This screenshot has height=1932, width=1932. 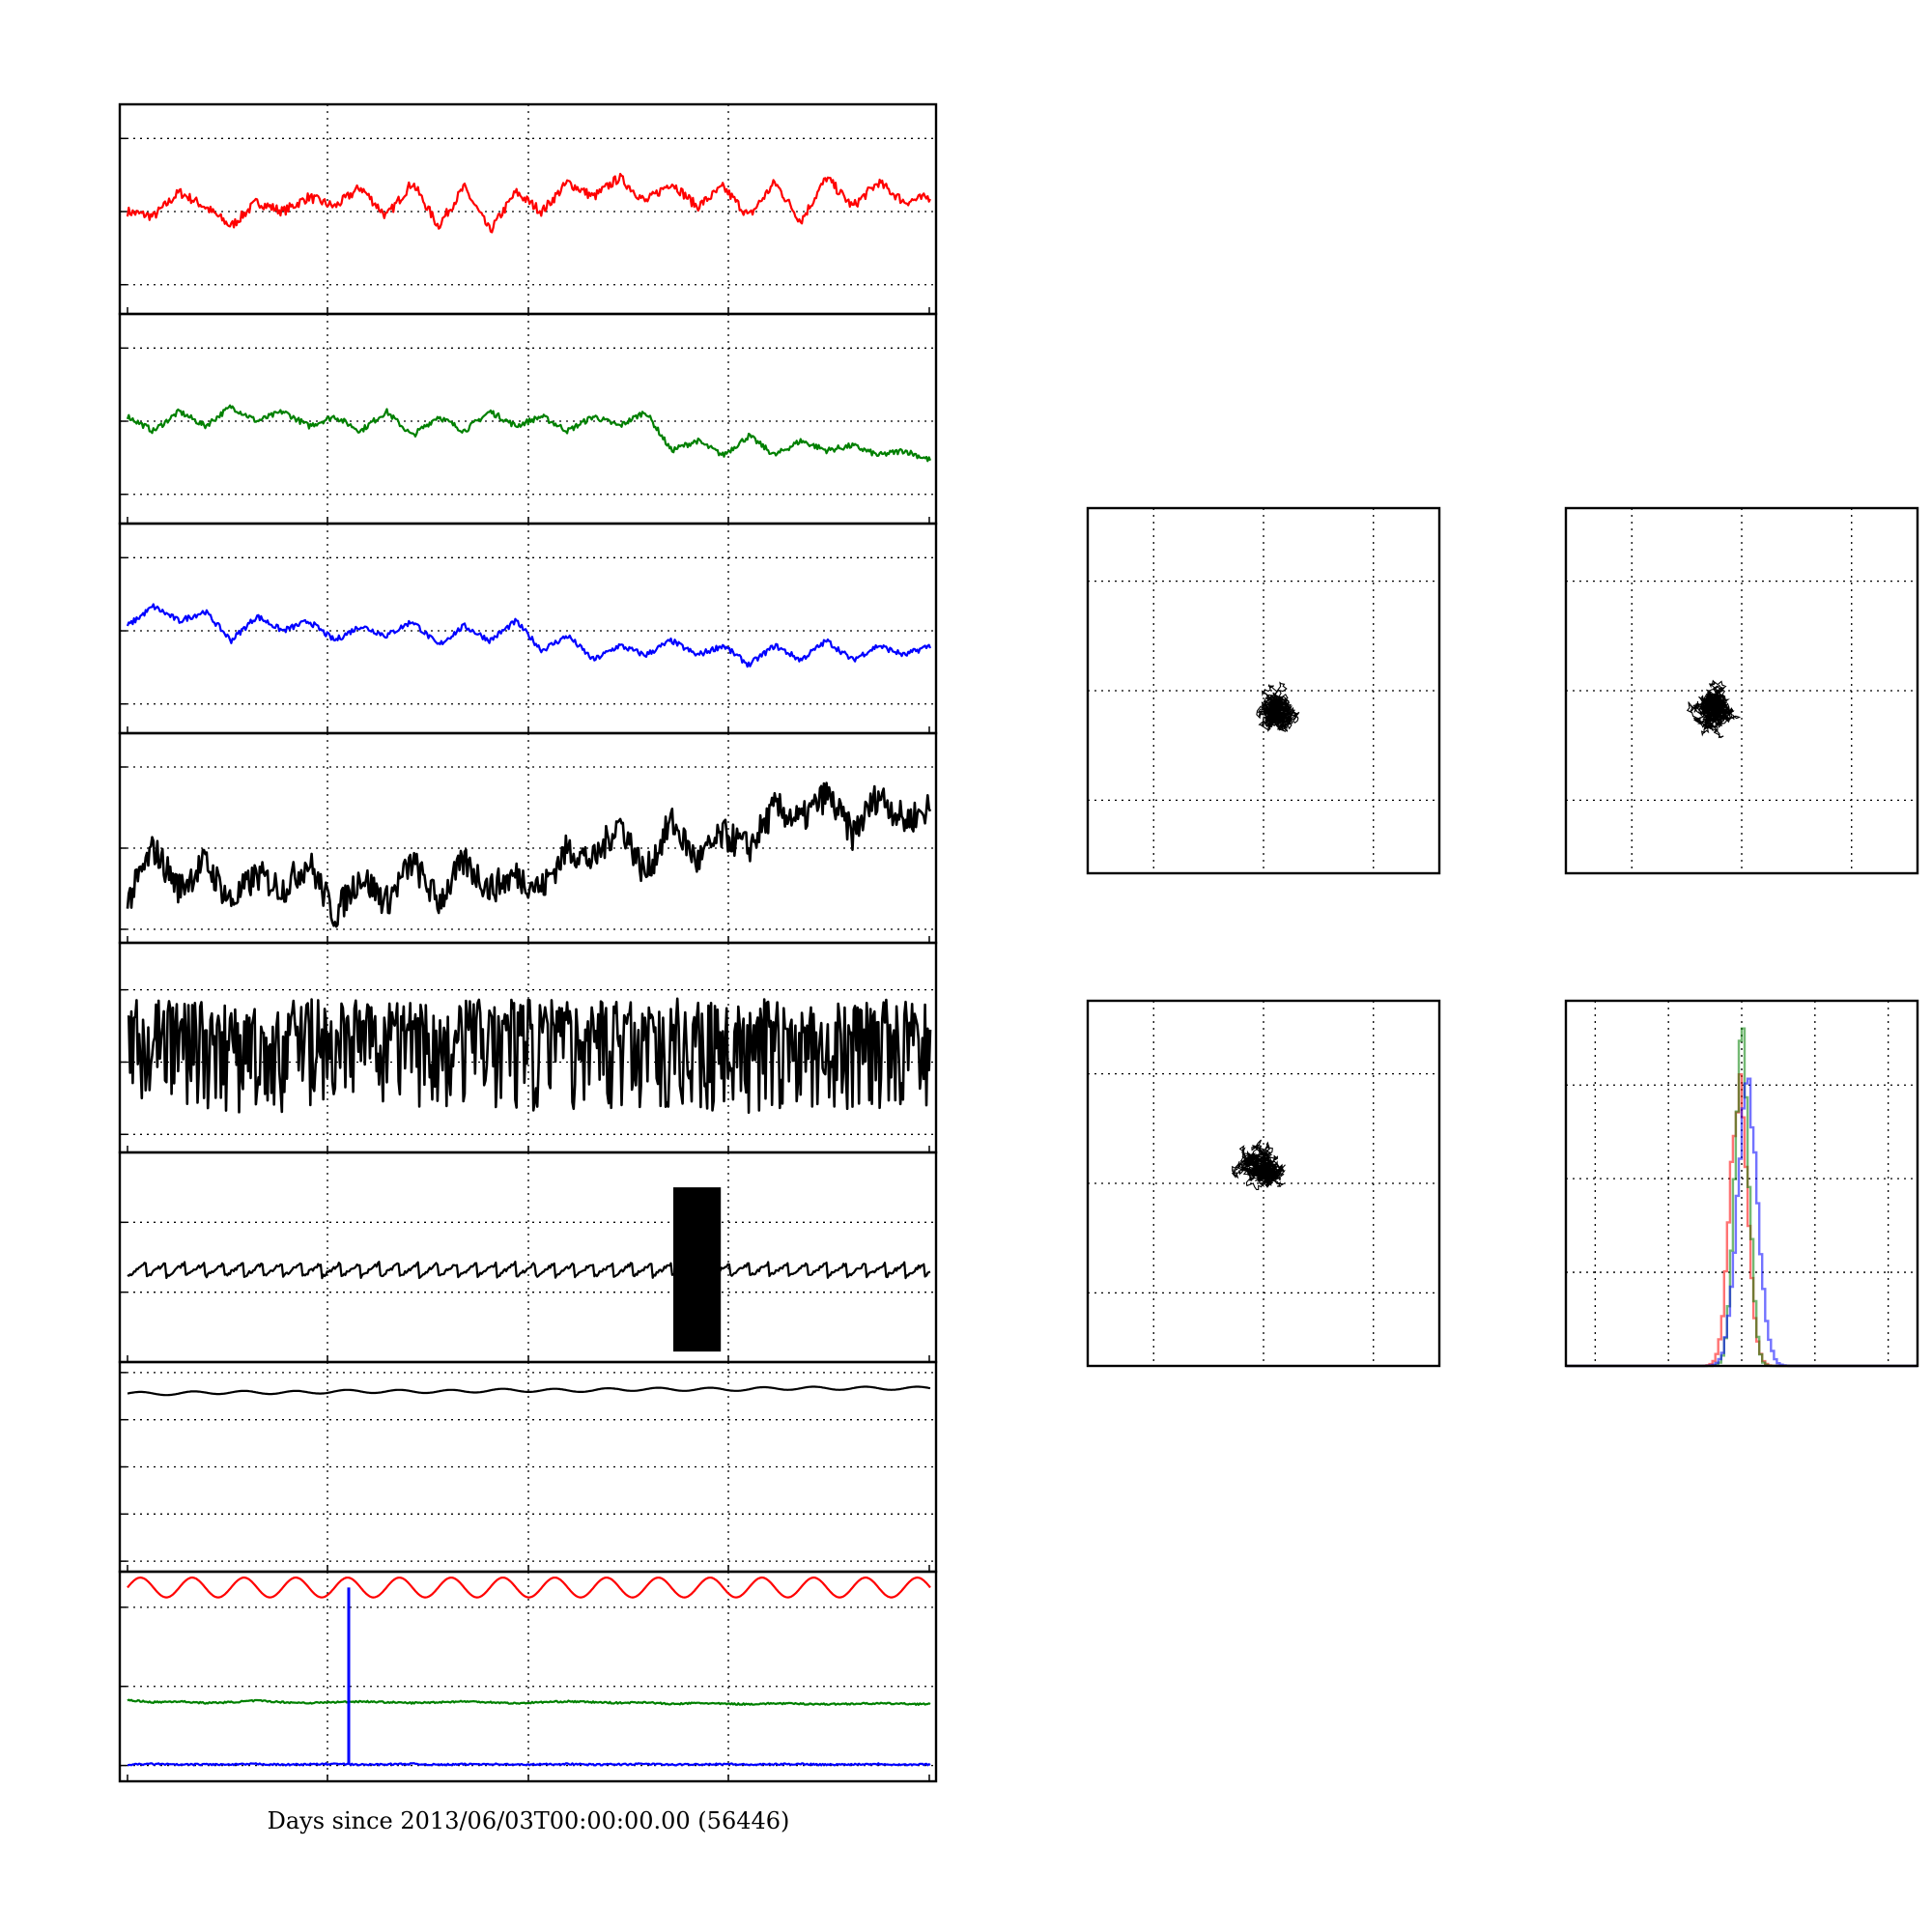 I want to click on scatter-plot-yz, so click(x=1741, y=690).